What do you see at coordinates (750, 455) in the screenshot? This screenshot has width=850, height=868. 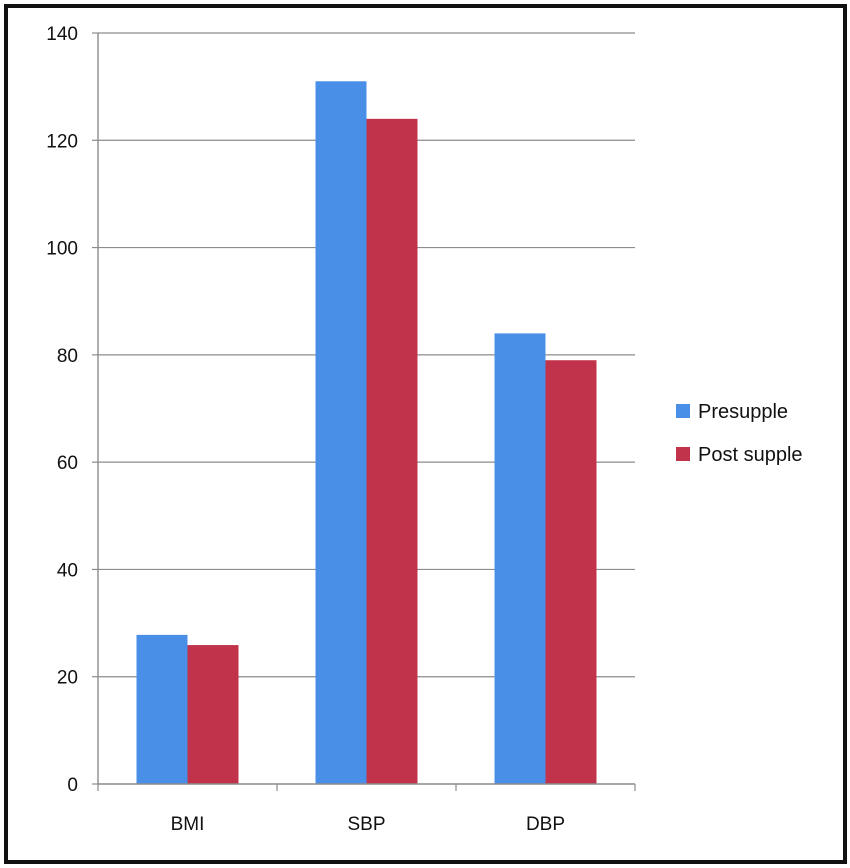 I see `legend-label: Post supple` at bounding box center [750, 455].